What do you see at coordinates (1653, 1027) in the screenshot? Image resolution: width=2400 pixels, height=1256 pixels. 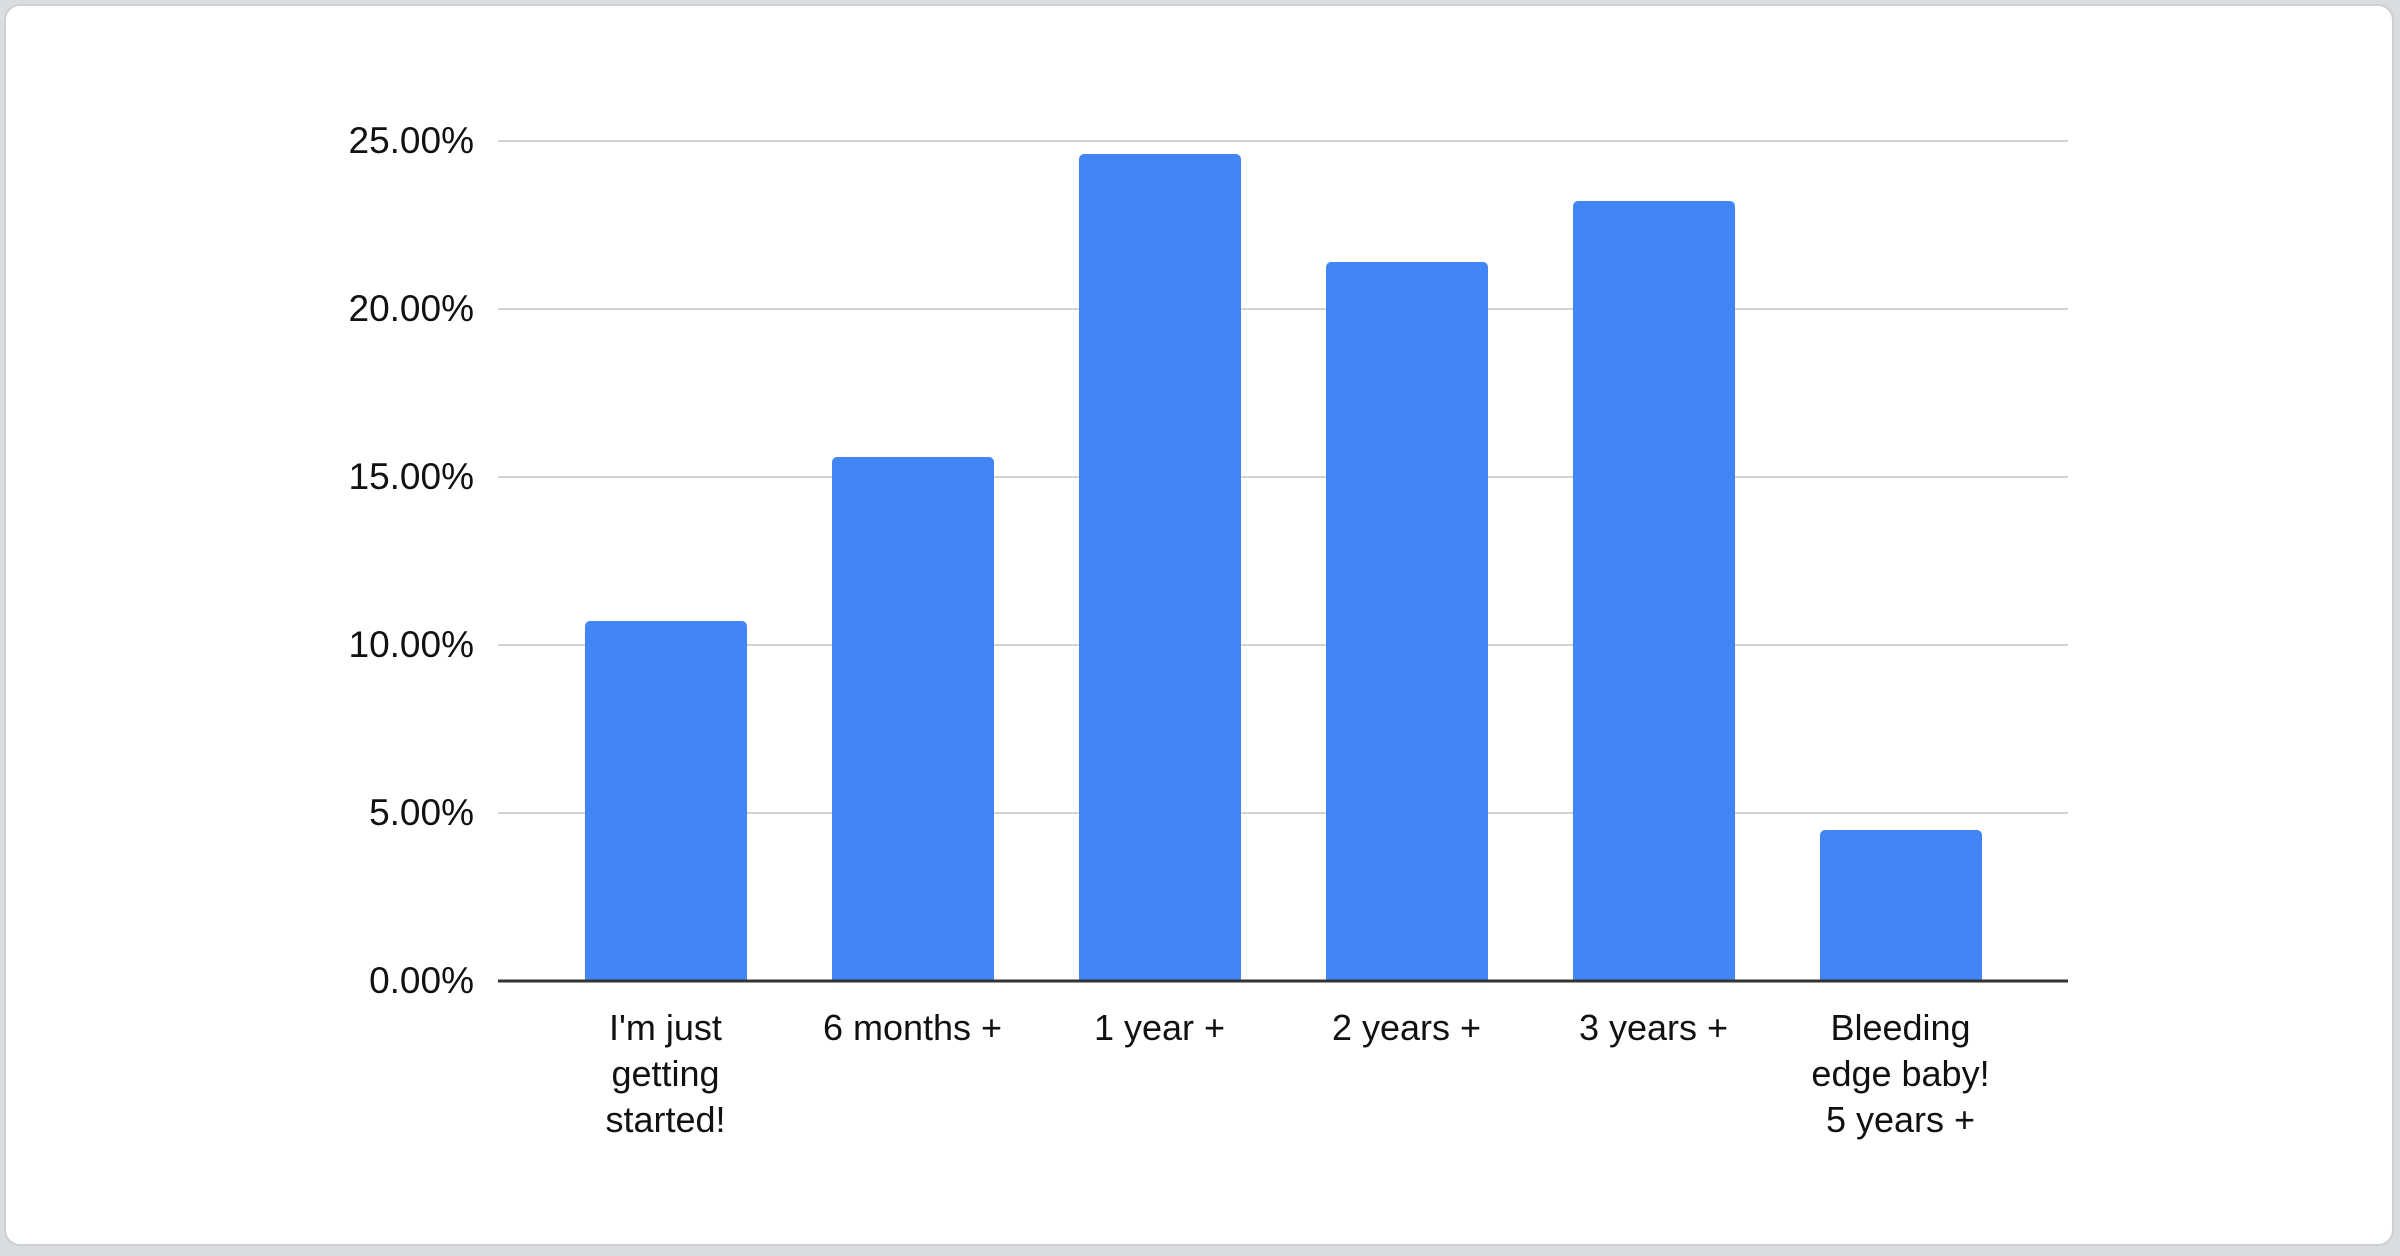 I see `x-axis-category-label: 3 years +` at bounding box center [1653, 1027].